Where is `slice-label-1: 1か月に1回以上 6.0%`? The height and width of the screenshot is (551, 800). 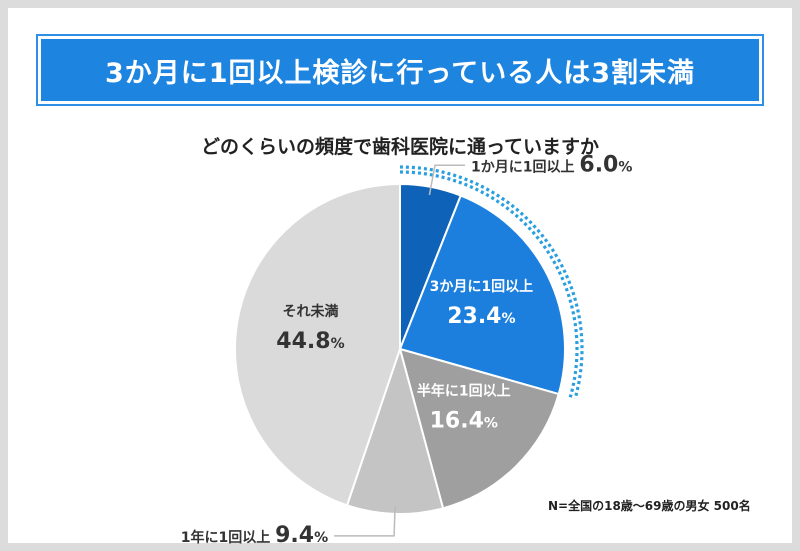 slice-label-1: 1か月に1回以上 6.0% is located at coordinates (551, 164).